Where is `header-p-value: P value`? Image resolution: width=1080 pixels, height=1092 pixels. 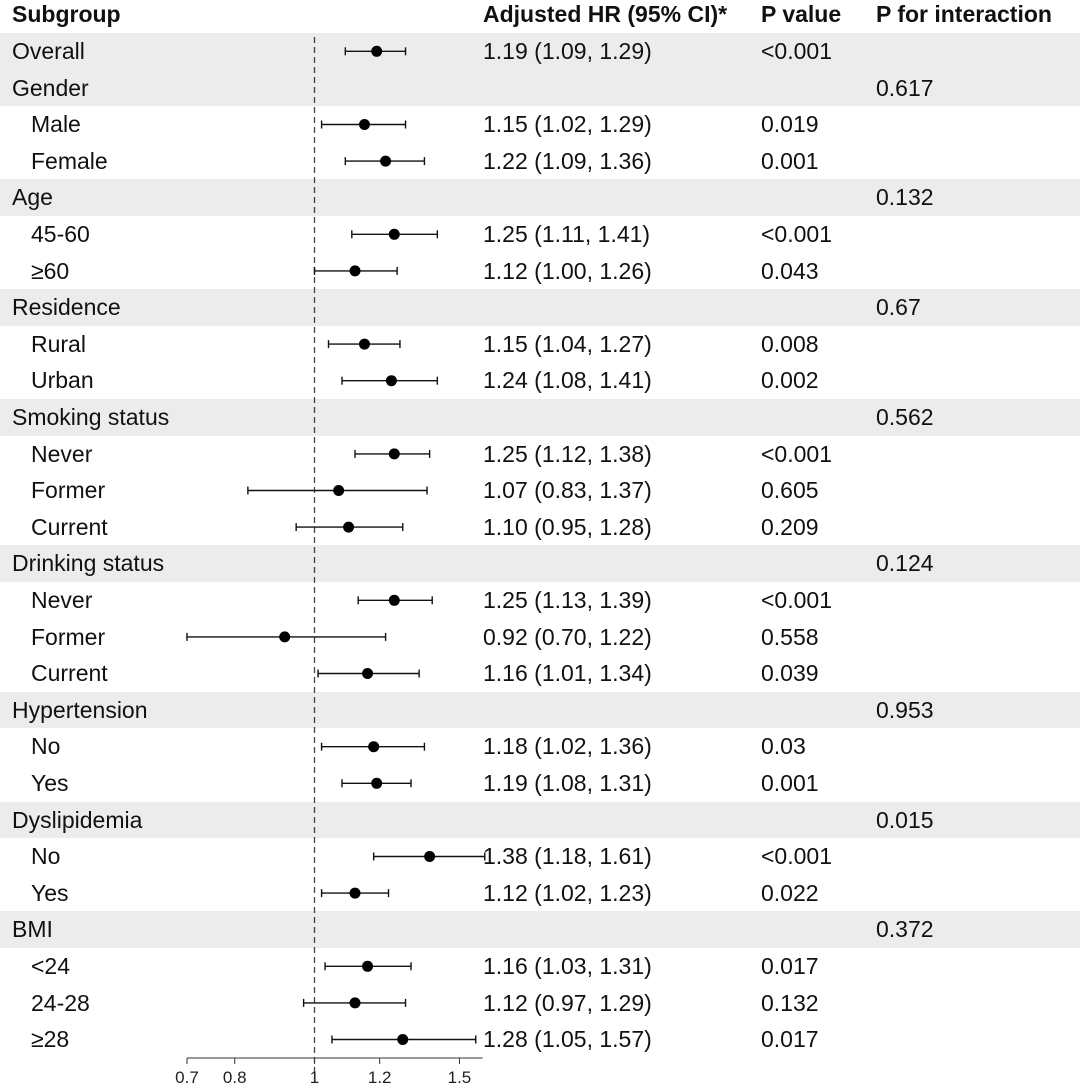
header-p-value: P value is located at coordinates (801, 14).